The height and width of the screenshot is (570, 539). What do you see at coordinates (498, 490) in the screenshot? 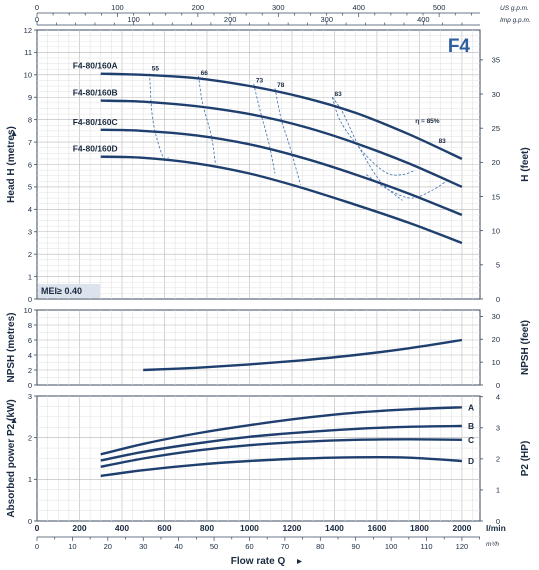
I see `power-right-tick-label: 1` at bounding box center [498, 490].